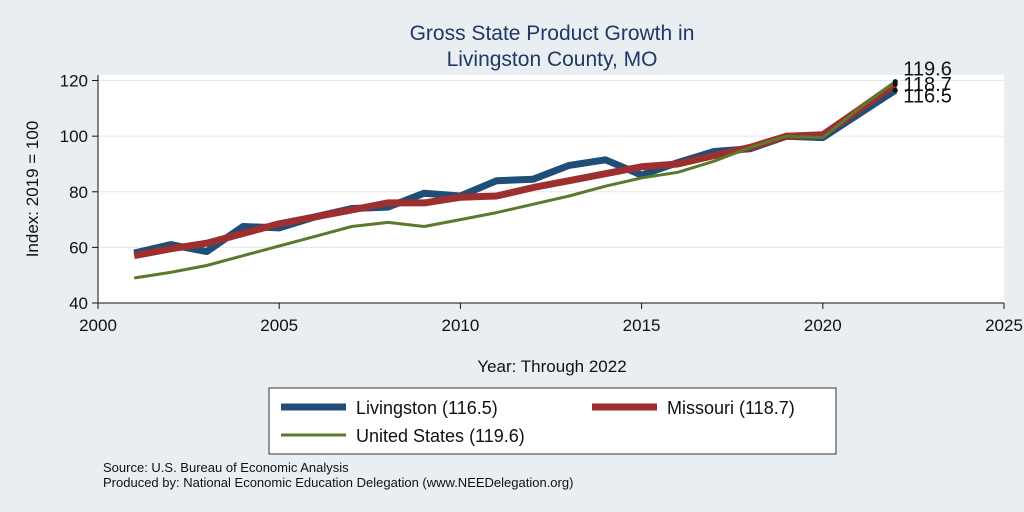 This screenshot has width=1024, height=512. Describe the element at coordinates (927, 70) in the screenshot. I see `end-label-united-states: 119.6` at that location.